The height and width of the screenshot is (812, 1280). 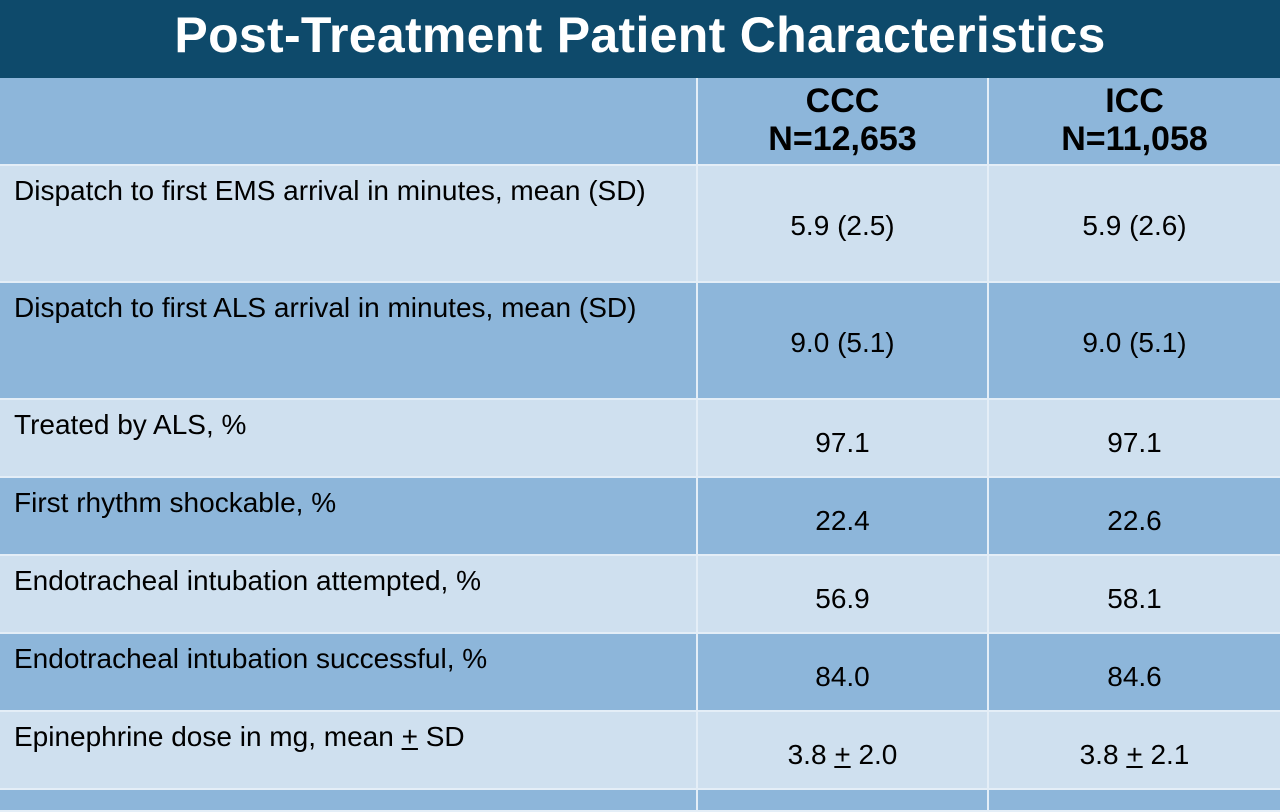 I want to click on row-label: Endotracheal intubation attempted, %, so click(x=247, y=580).